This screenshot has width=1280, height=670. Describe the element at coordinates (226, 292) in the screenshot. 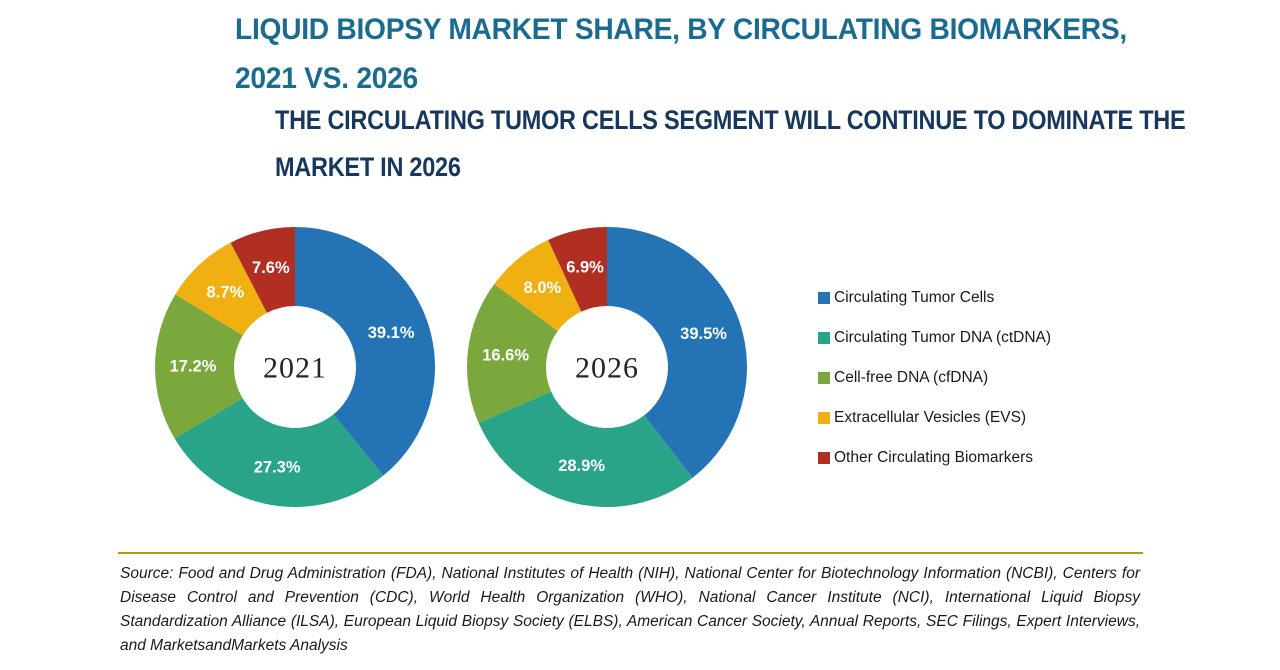

I see `segment-percentage-label: 8.7%` at that location.